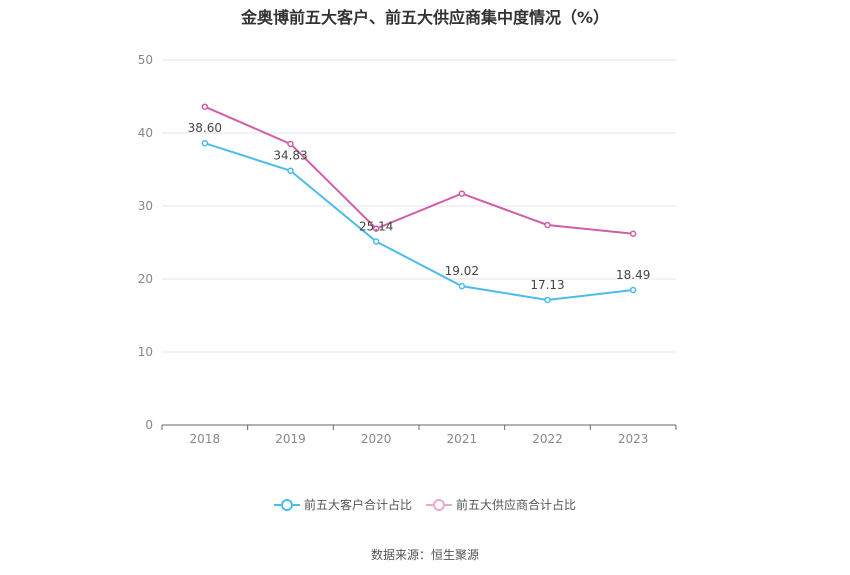 The width and height of the screenshot is (850, 575). What do you see at coordinates (516, 505) in the screenshot?
I see `legend-label-suppliers: 前五大供应商合计占比` at bounding box center [516, 505].